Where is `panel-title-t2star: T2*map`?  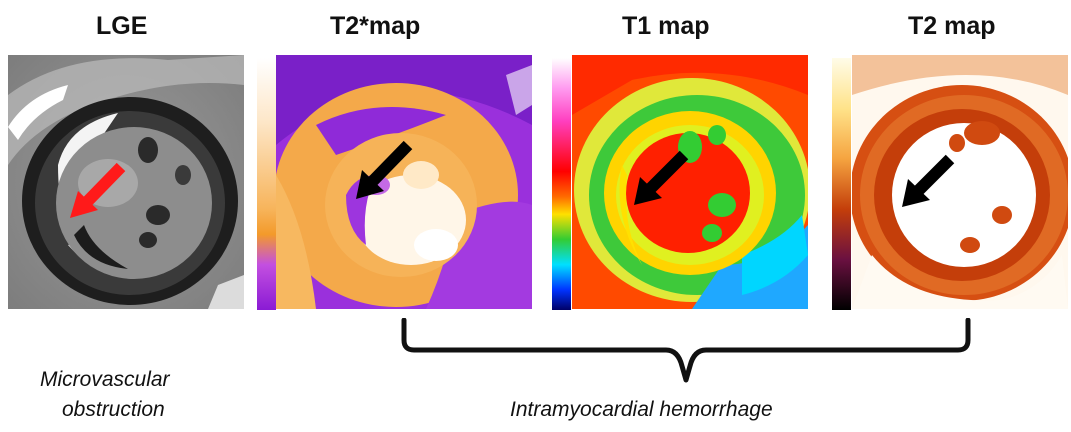 panel-title-t2star: T2*map is located at coordinates (375, 26).